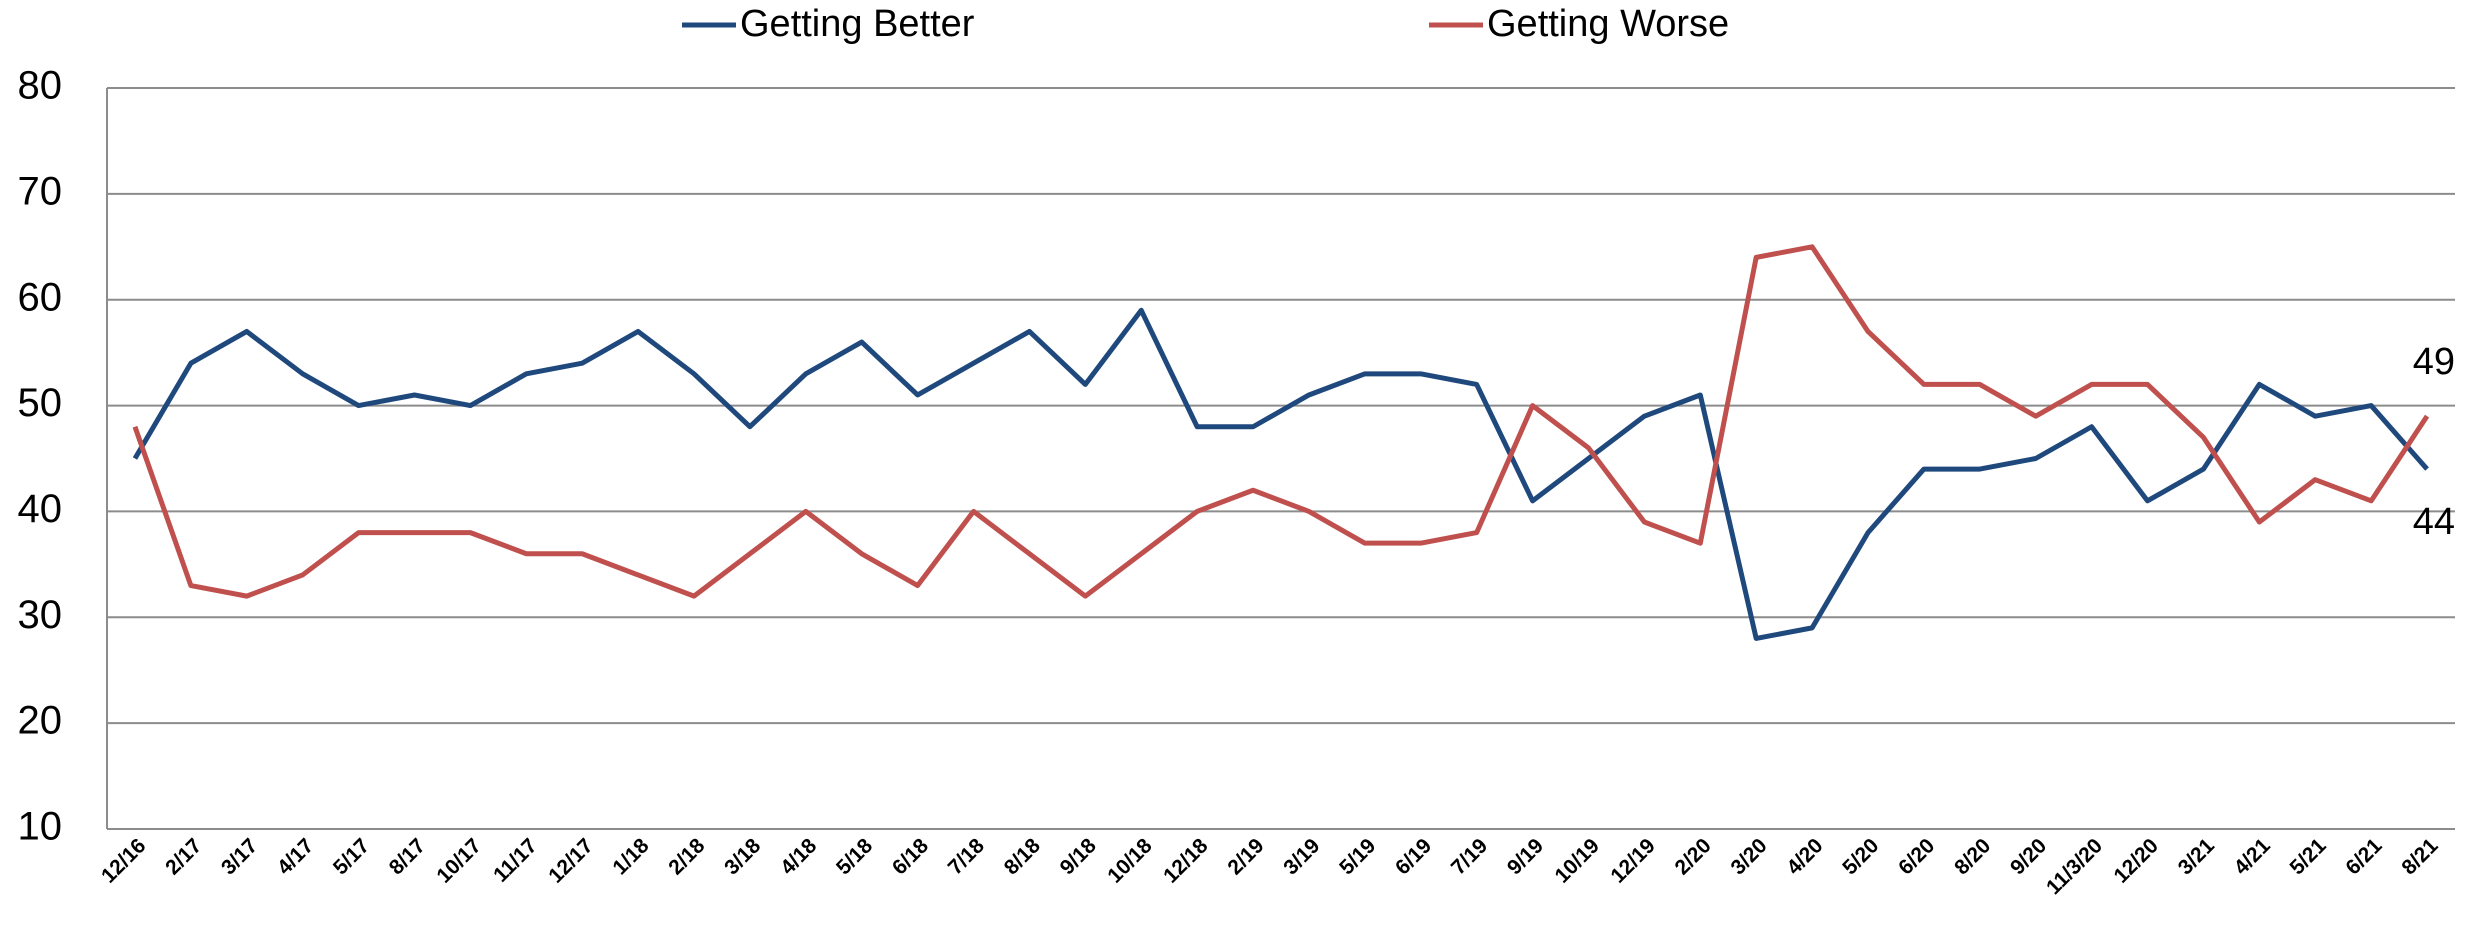 Image resolution: width=2468 pixels, height=933 pixels. Describe the element at coordinates (2308, 856) in the screenshot. I see `x-tick-label: 5/21` at that location.